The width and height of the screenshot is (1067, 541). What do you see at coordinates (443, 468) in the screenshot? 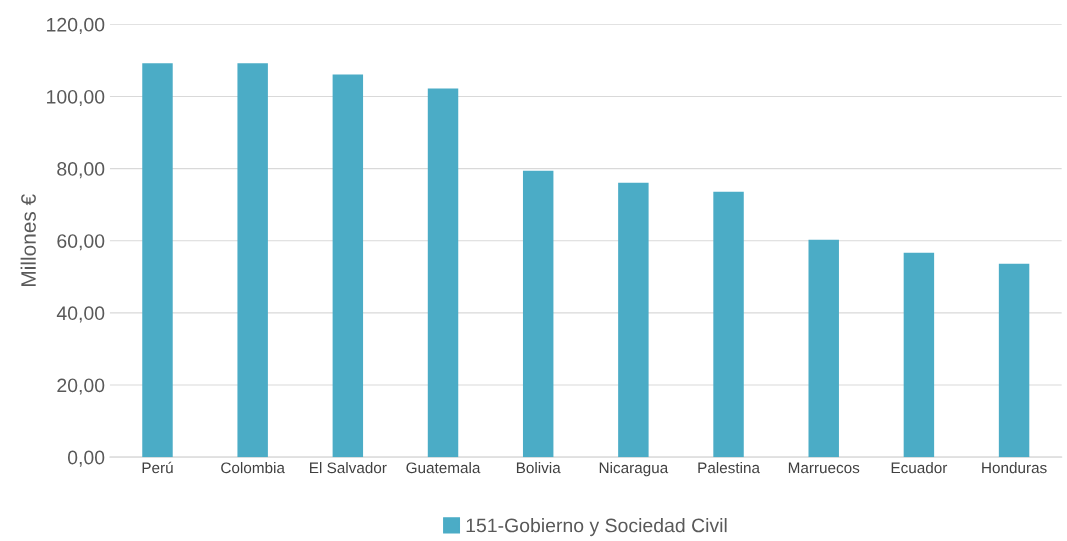
I see `x-tick-label: Guatemala` at bounding box center [443, 468].